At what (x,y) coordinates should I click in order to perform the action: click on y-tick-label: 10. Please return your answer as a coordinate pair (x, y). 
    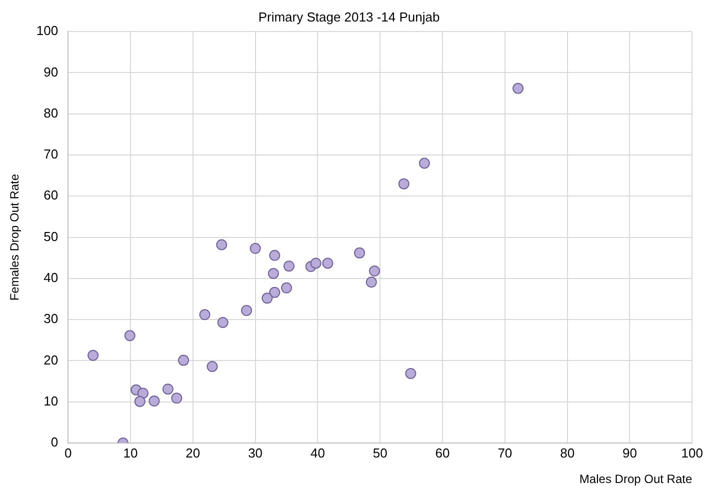
    Looking at the image, I should click on (51, 400).